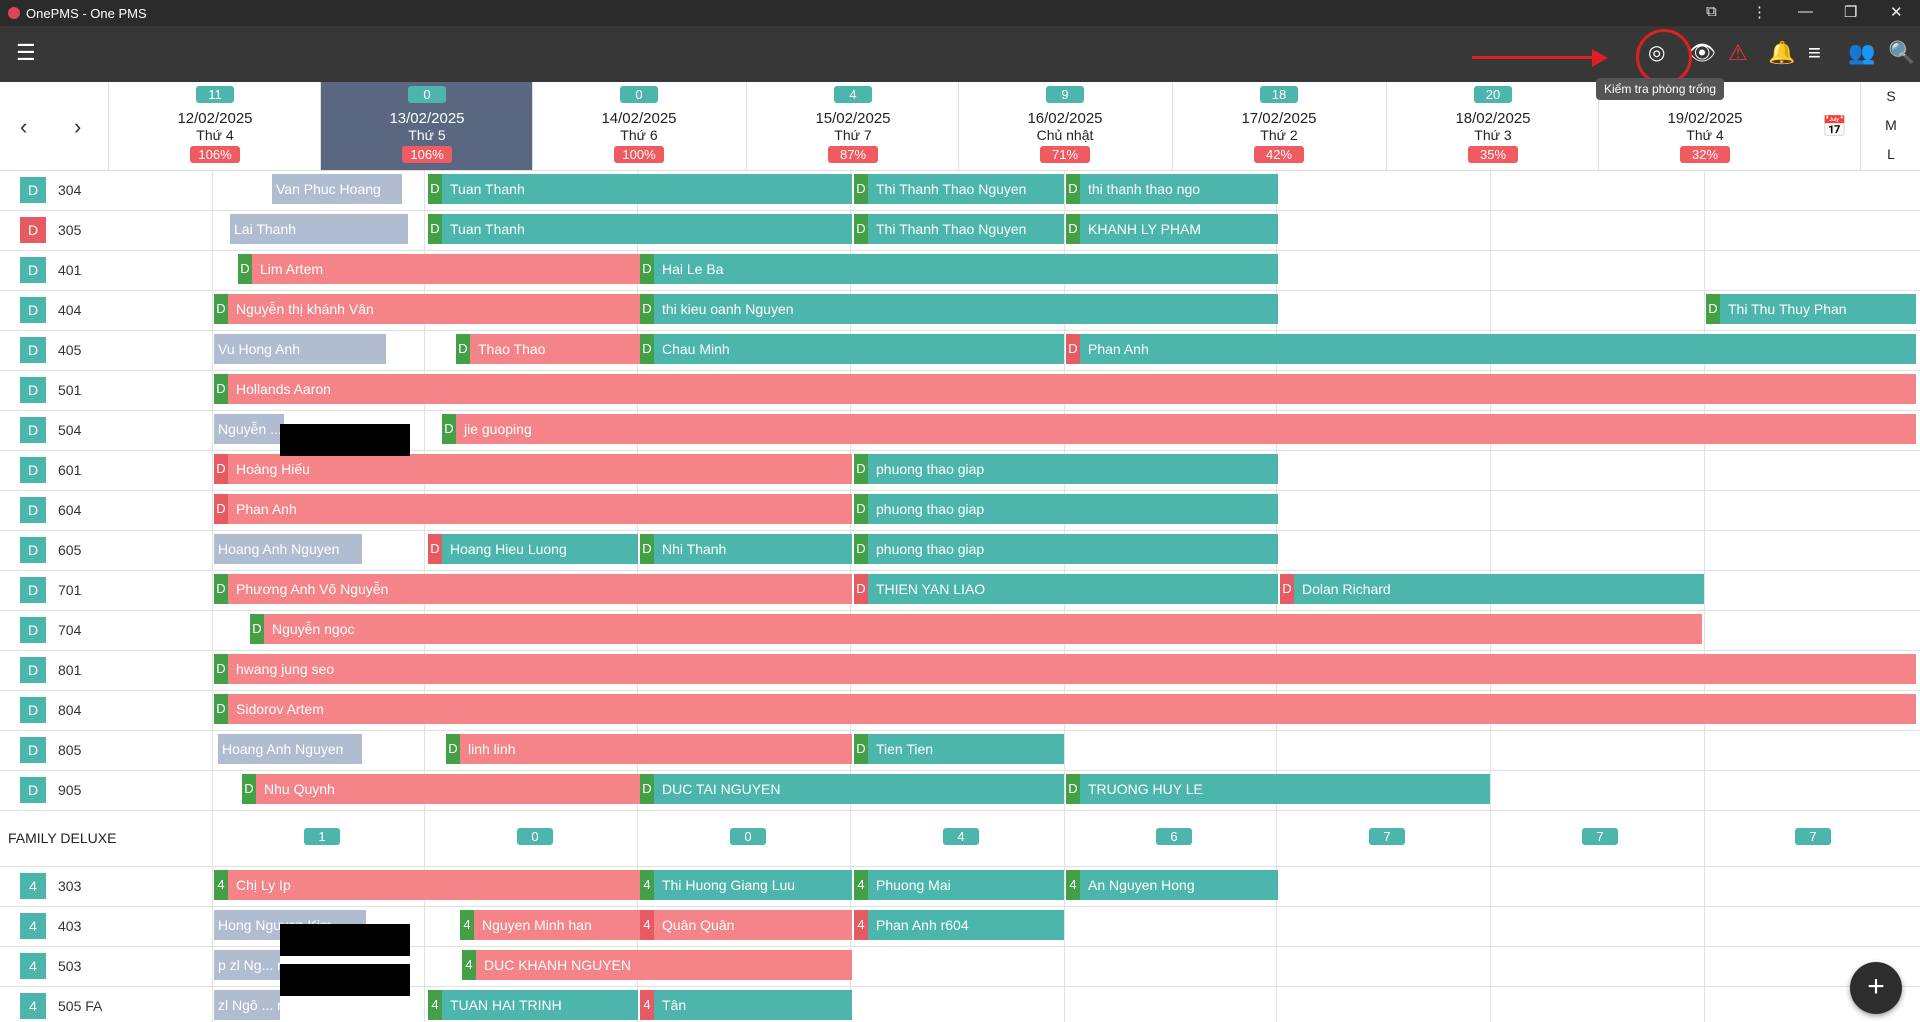 The image size is (1920, 1022). Describe the element at coordinates (1492, 126) in the screenshot. I see `date-column: 20 18/02/2025 Thứ 3 35%` at that location.